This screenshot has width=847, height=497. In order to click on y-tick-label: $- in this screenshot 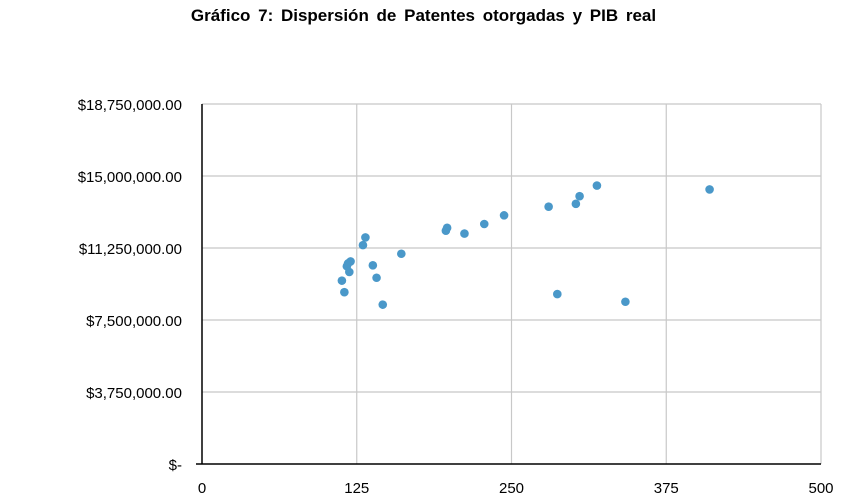, I will do `click(175, 465)`.